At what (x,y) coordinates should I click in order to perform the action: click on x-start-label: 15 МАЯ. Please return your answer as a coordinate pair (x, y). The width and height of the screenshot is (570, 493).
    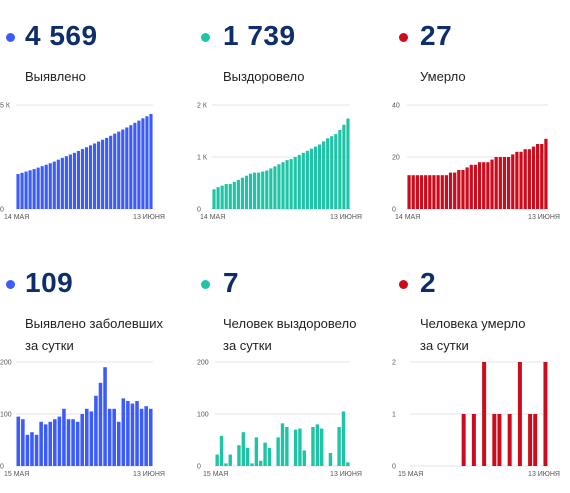
    Looking at the image, I should click on (16, 474).